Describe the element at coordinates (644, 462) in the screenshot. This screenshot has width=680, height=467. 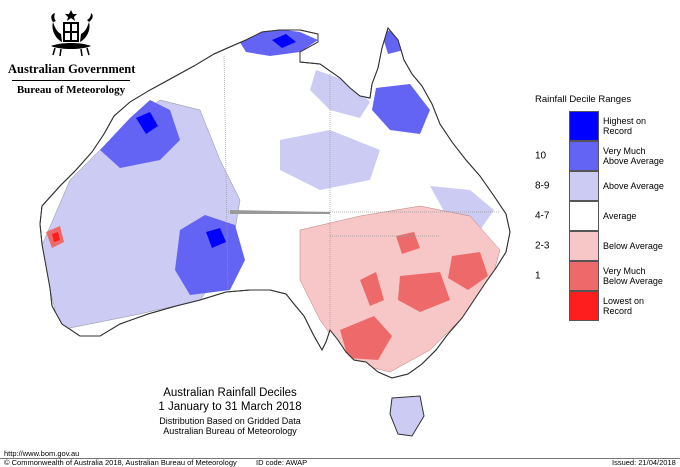
I see `issued-date-text: Issued: 21/04/2018` at that location.